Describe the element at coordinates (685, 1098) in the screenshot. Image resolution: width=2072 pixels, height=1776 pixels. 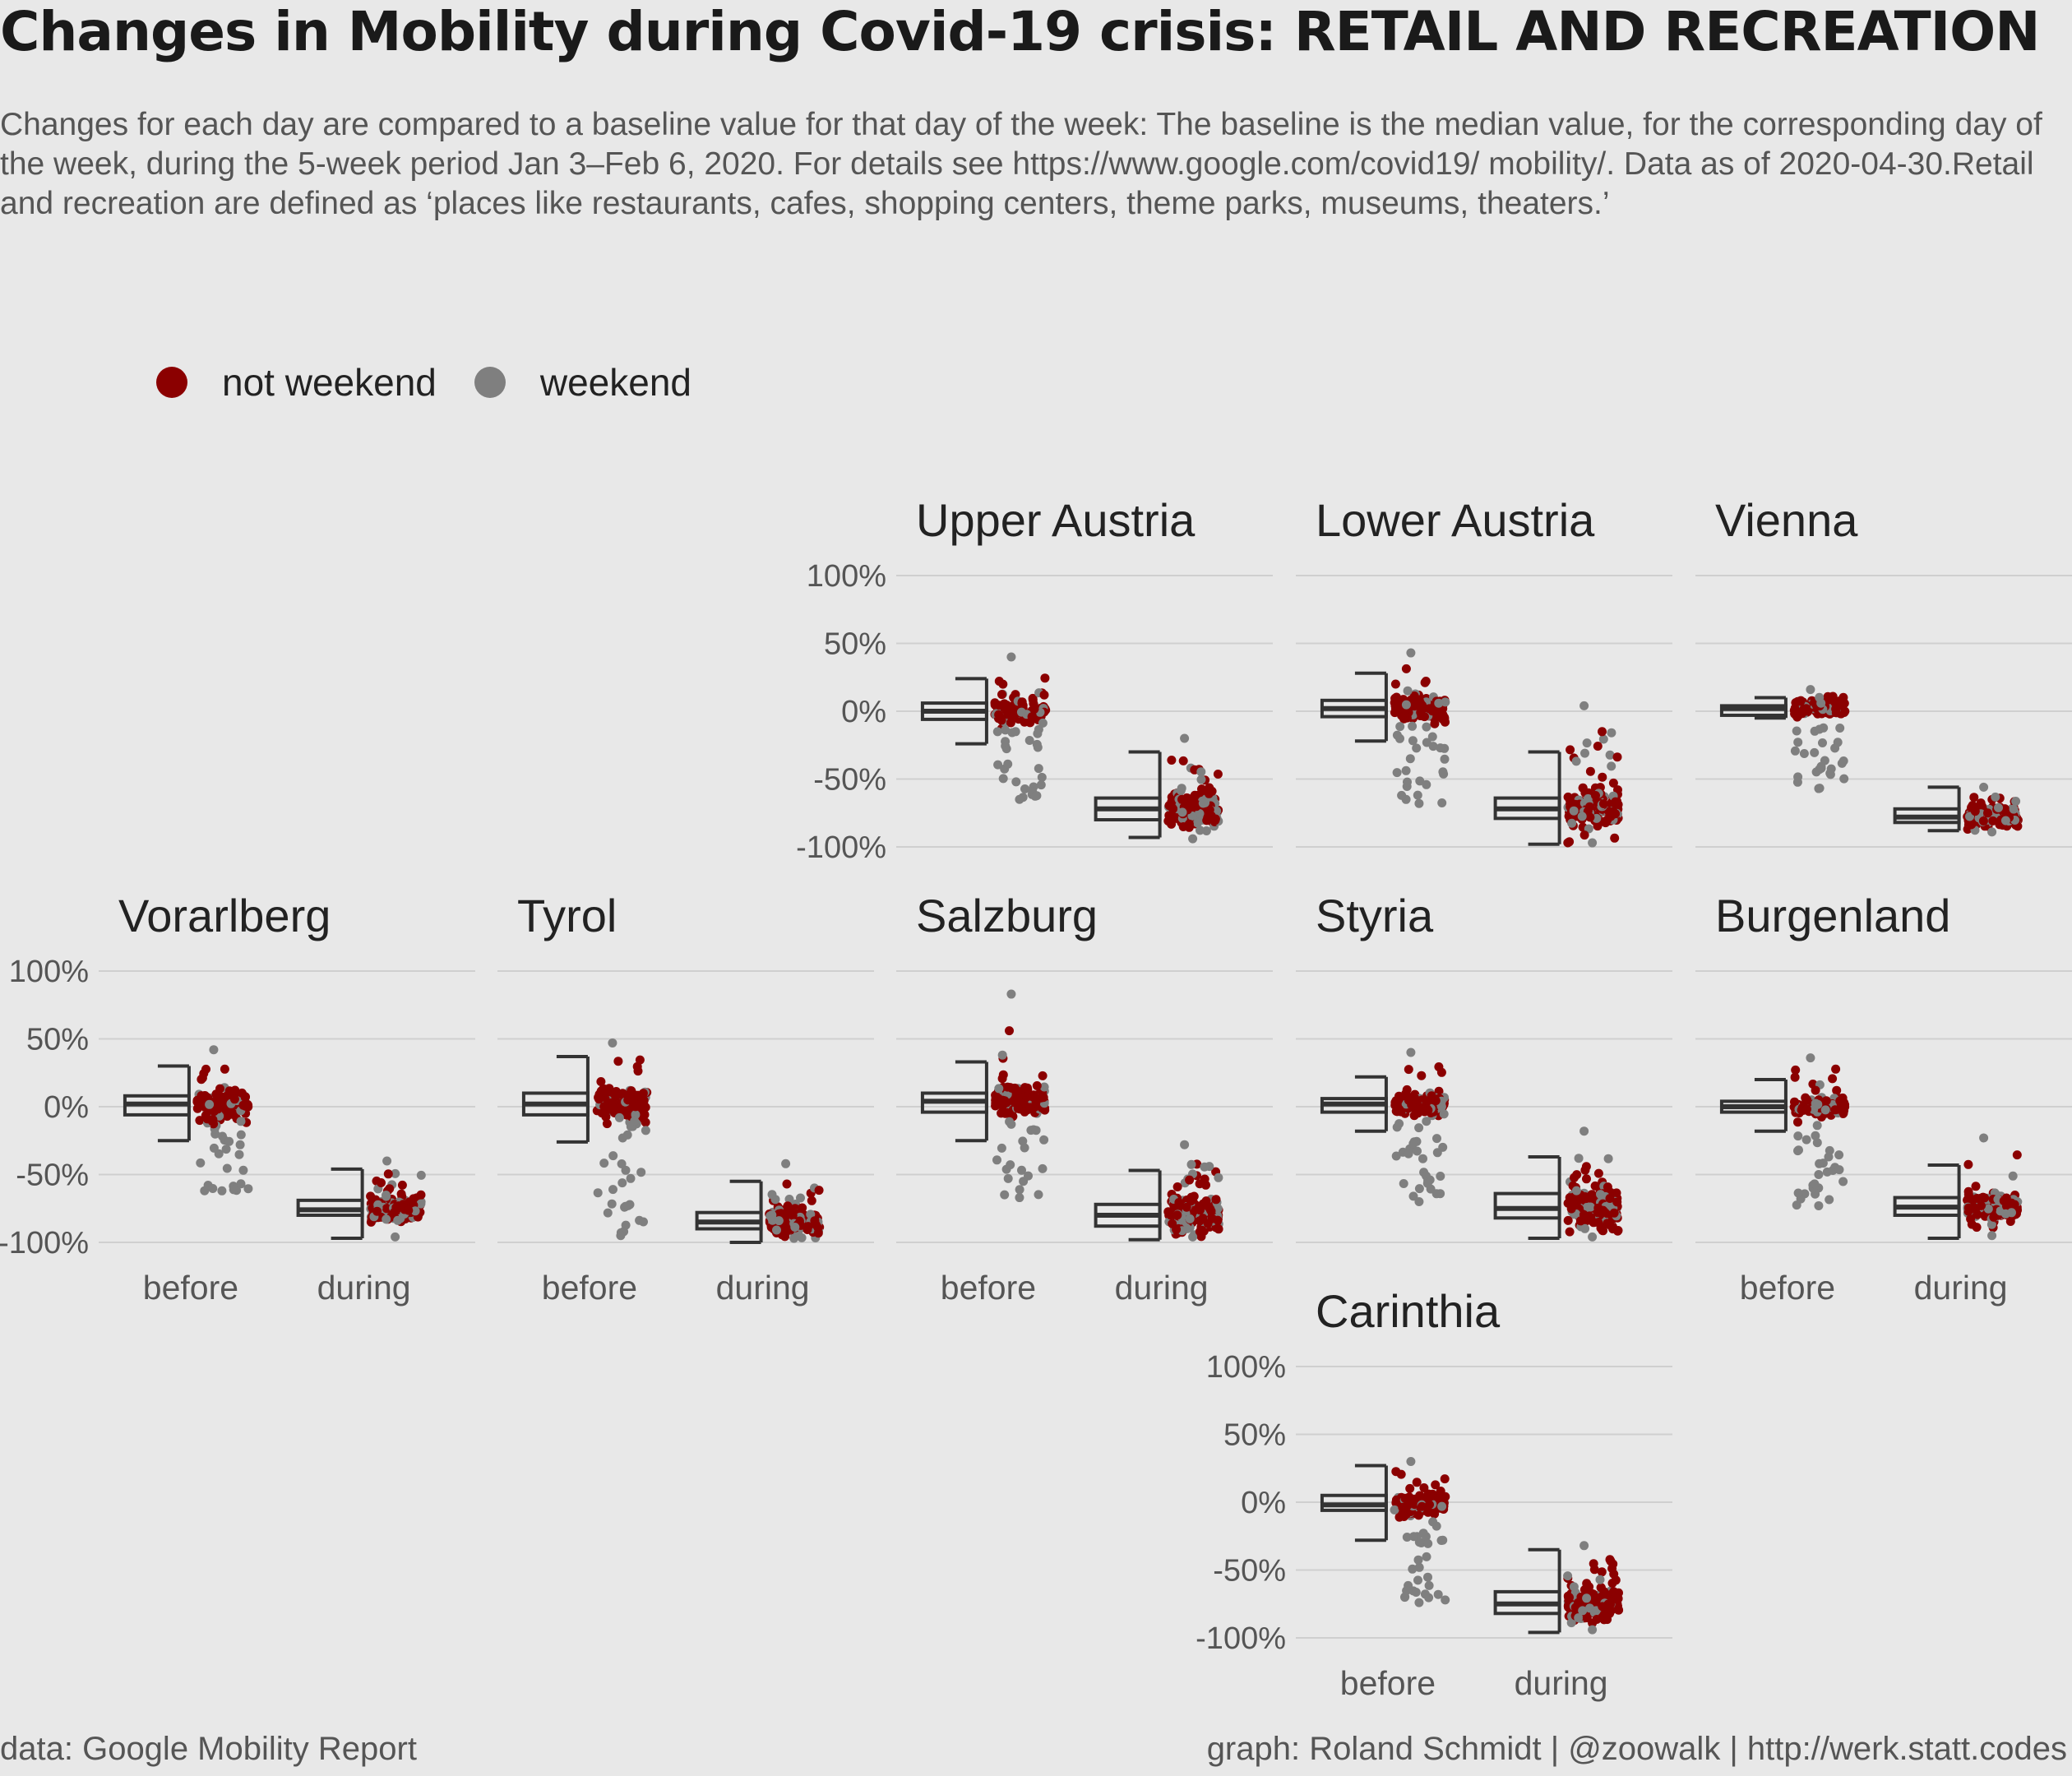
I see `panel-tyrol: Tyrol before during` at that location.